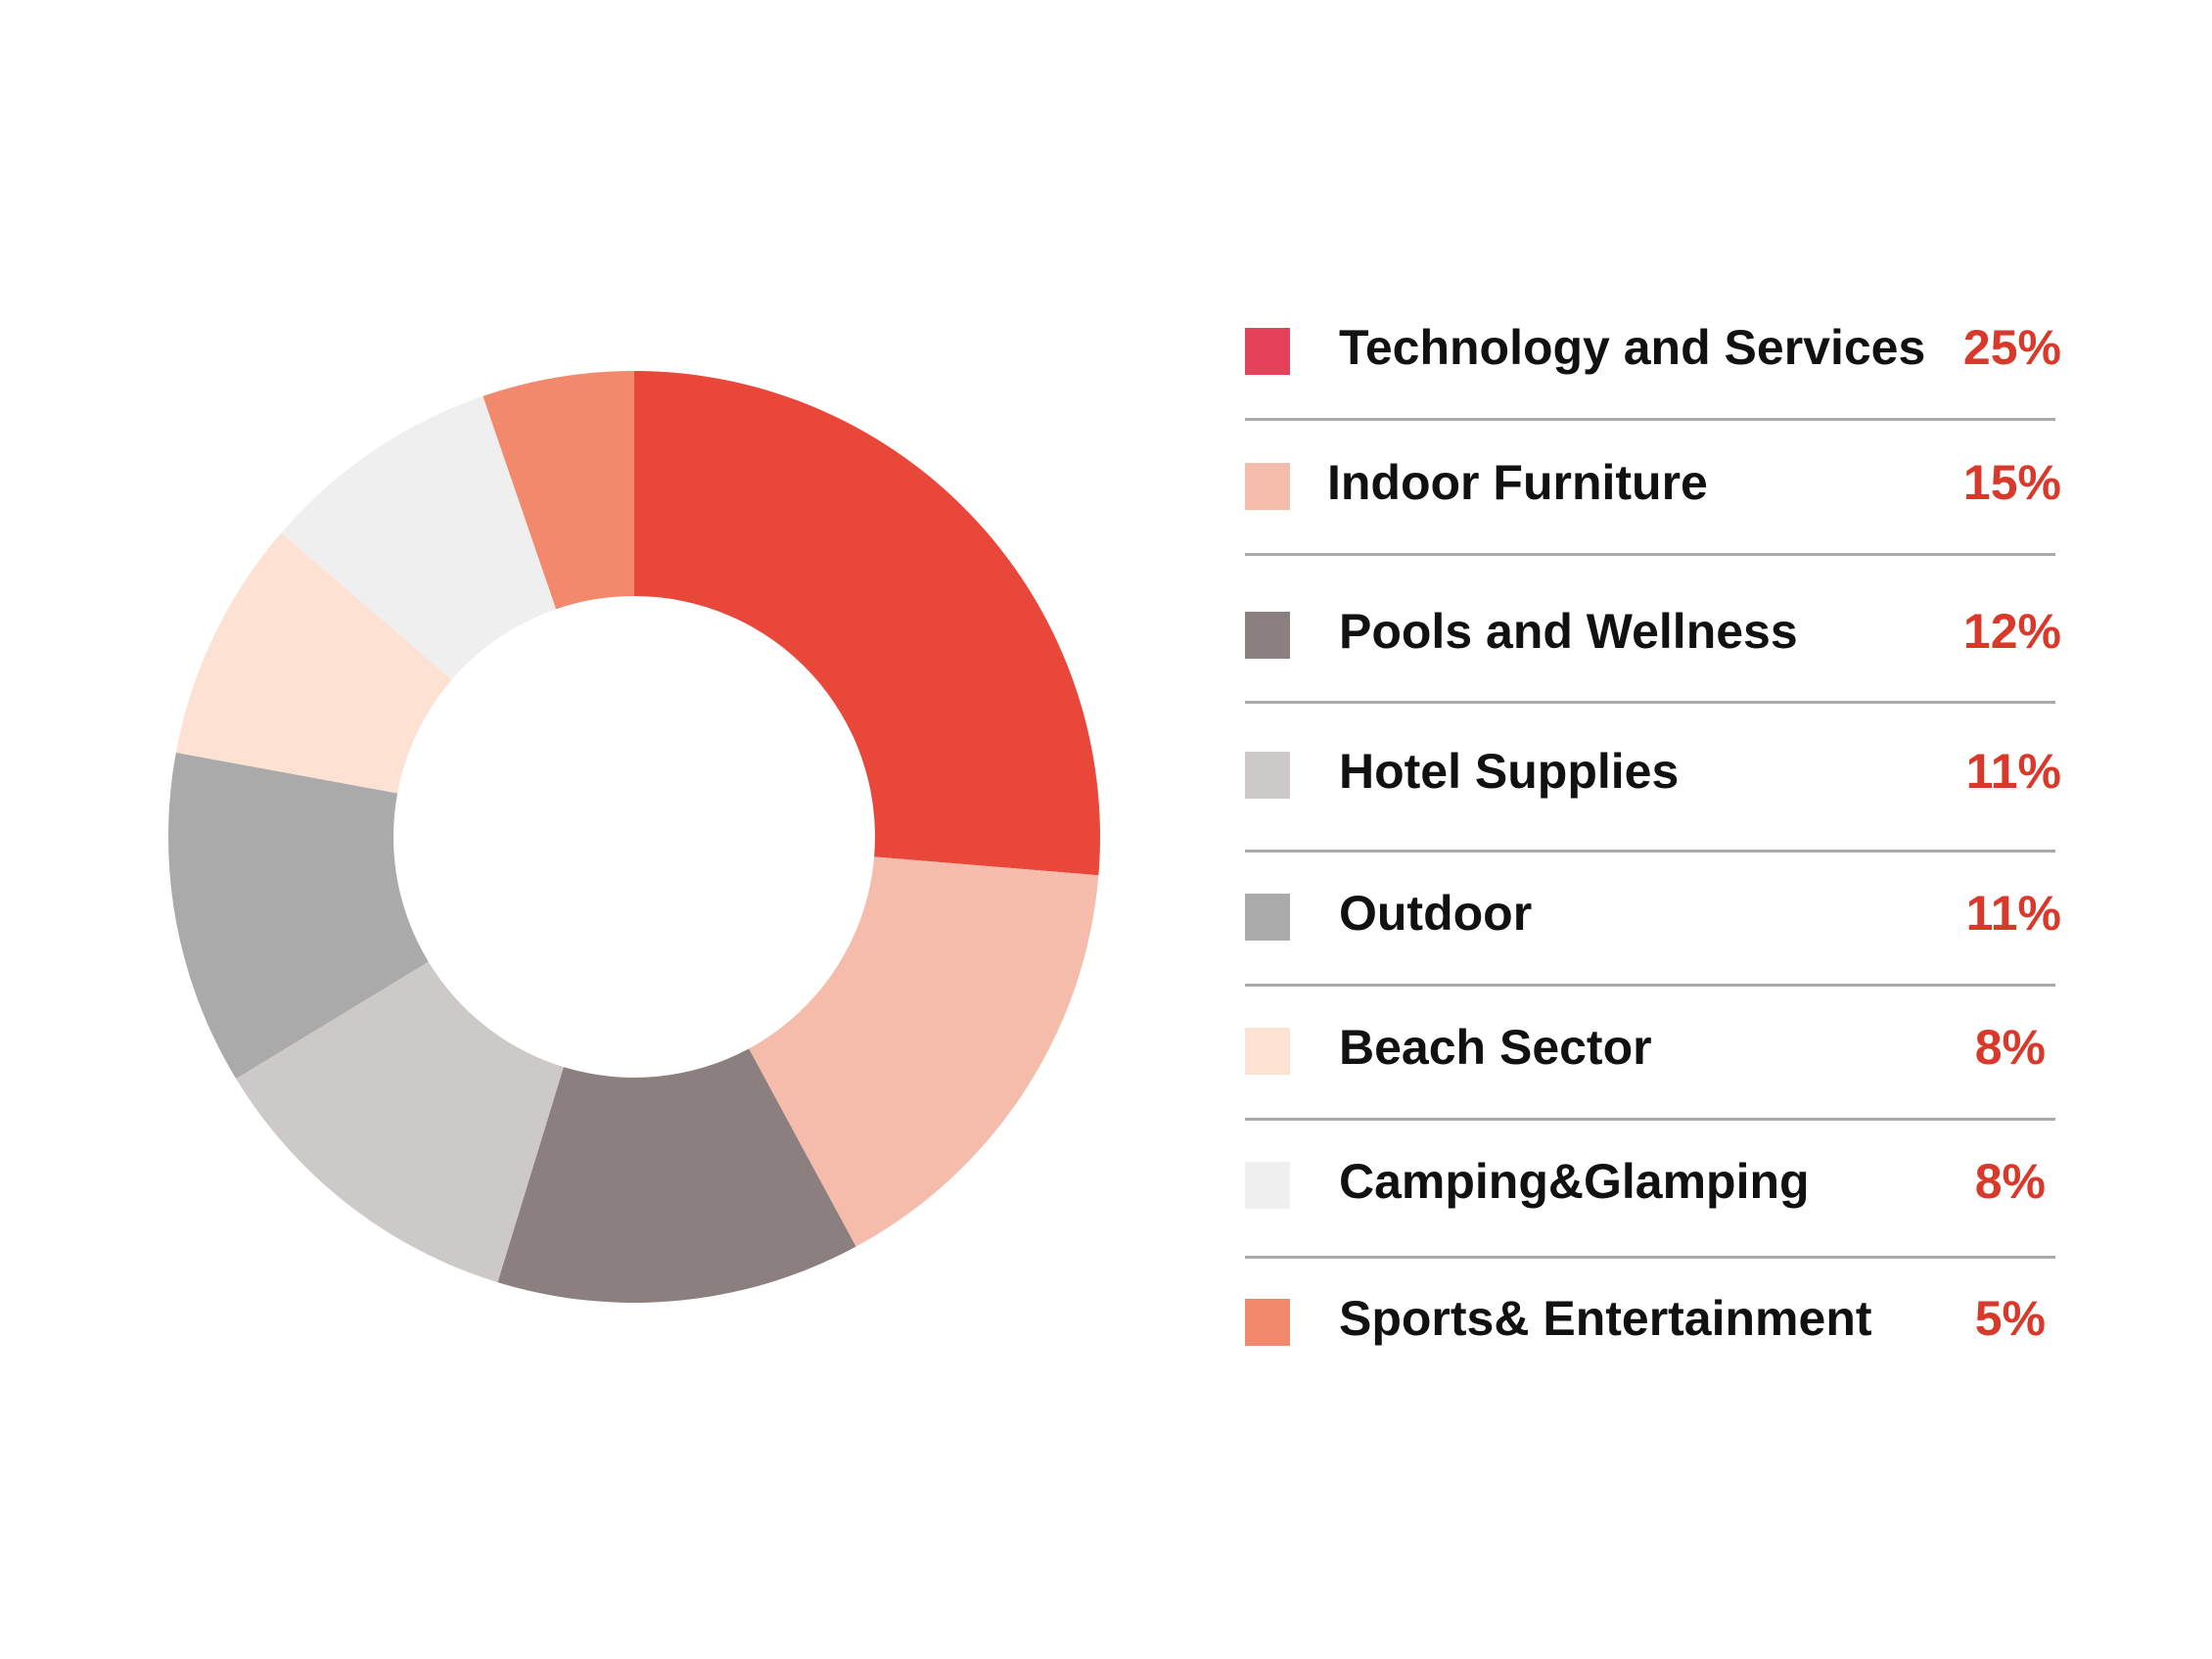 The width and height of the screenshot is (2212, 1659). I want to click on legend-item: Outdoor 11%, so click(1652, 917).